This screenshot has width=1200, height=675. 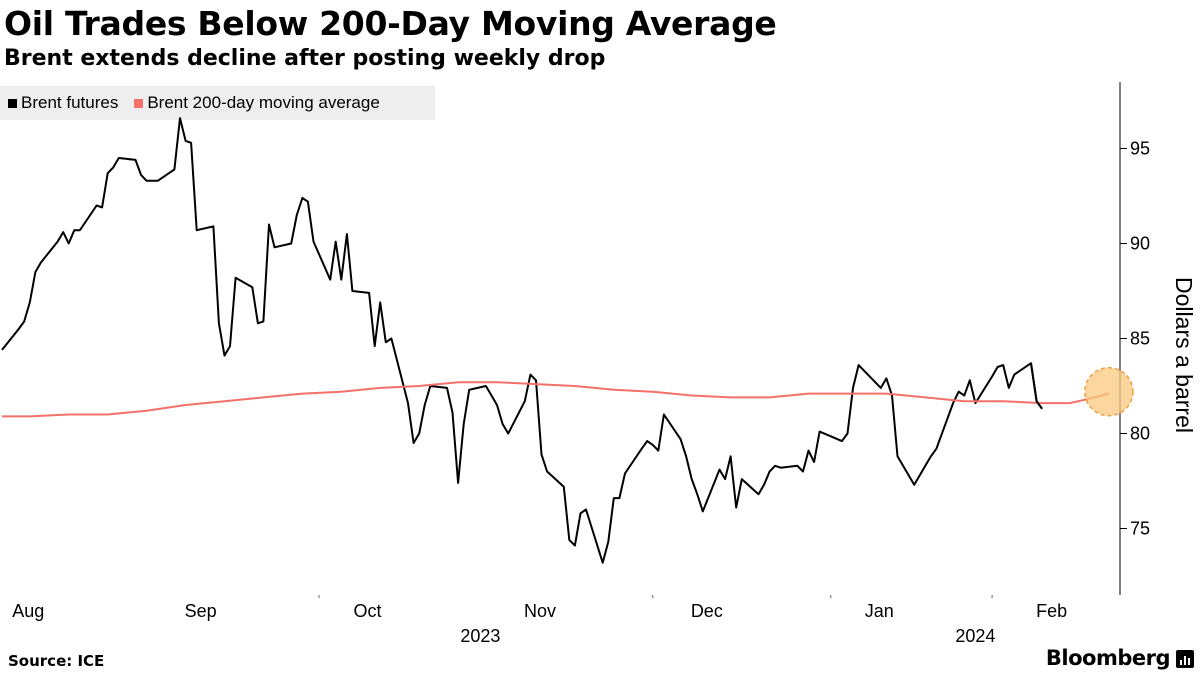 What do you see at coordinates (390, 23) in the screenshot?
I see `chart-title: Oil Trades Below 200-Day Moving Average` at bounding box center [390, 23].